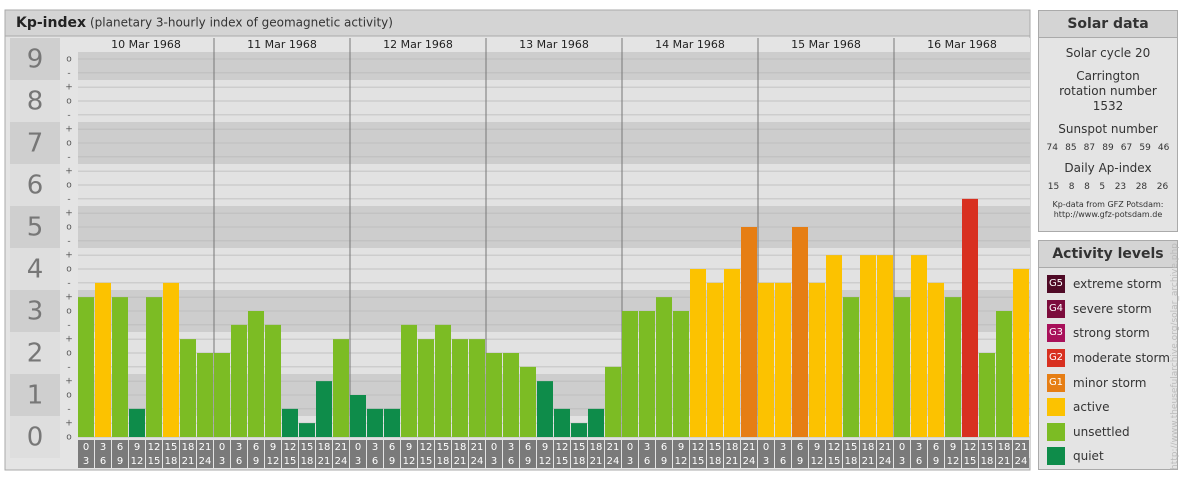 The height and width of the screenshot is (480, 1184). What do you see at coordinates (1145, 148) in the screenshot?
I see `sunspot-value: 59` at bounding box center [1145, 148].